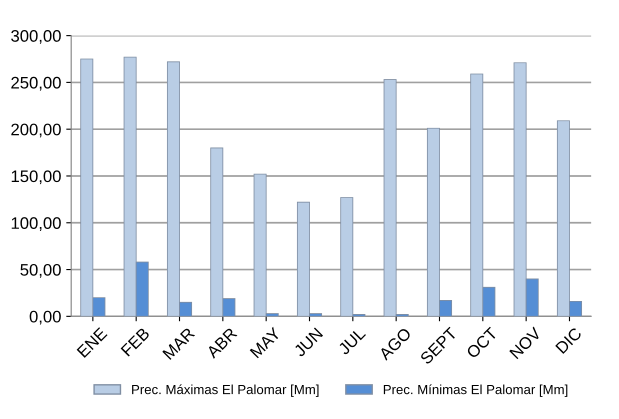 This screenshot has width=619, height=419. Describe the element at coordinates (36, 224) in the screenshot. I see `y-tick-label: 100,00` at that location.